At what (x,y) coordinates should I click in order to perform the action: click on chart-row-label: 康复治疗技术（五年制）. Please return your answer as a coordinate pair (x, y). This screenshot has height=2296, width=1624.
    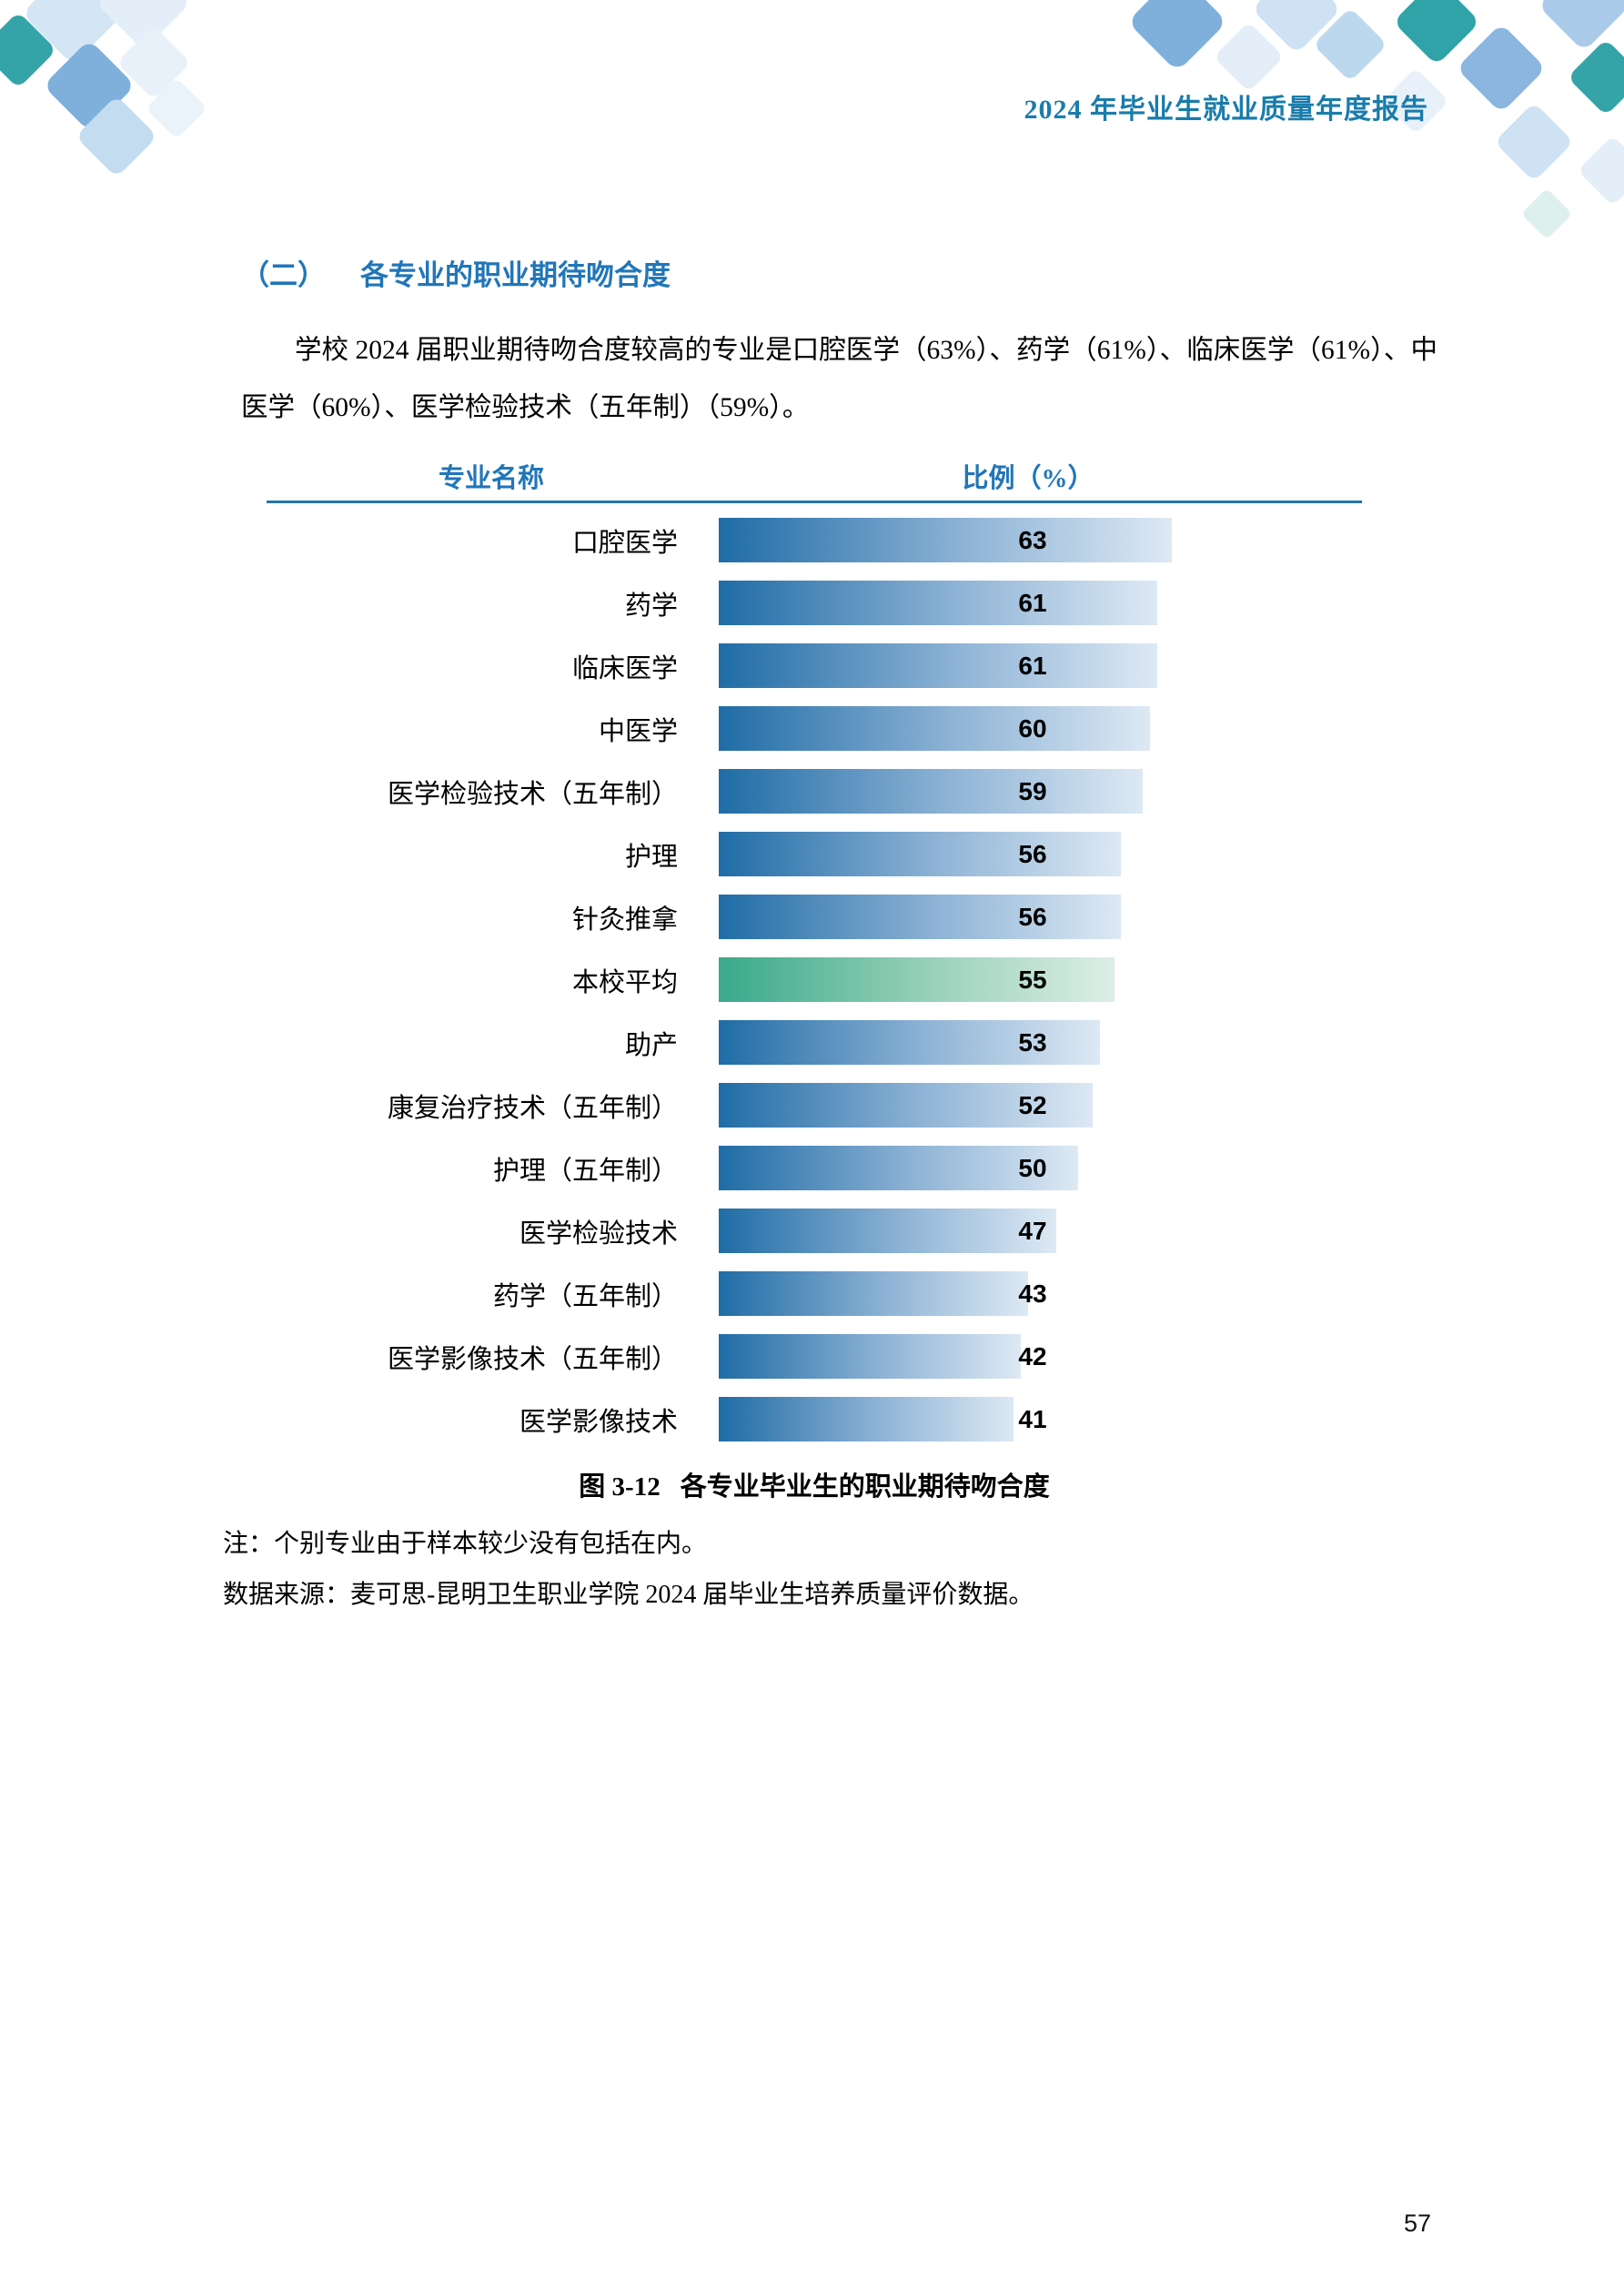
    Looking at the image, I should click on (532, 1108).